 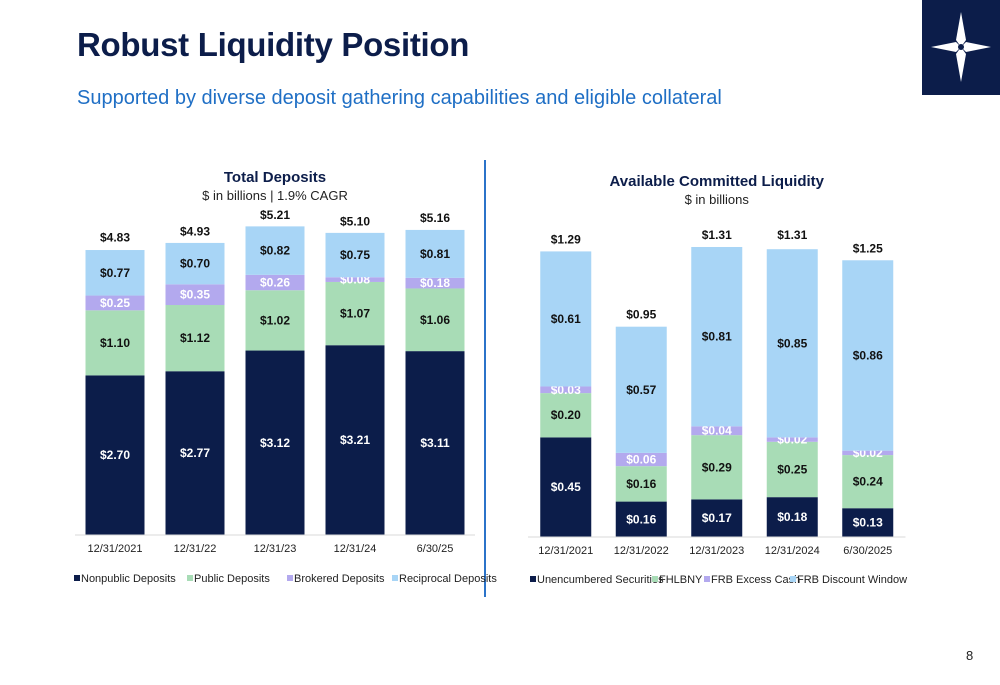 I want to click on legend-item: FRB Excess Cash, so click(x=755, y=580).